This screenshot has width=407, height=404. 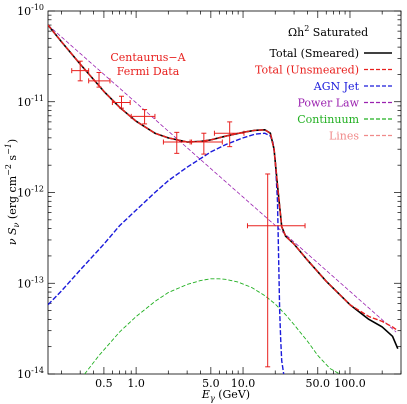 I want to click on y-tick-label: 10-10, so click(x=30, y=10).